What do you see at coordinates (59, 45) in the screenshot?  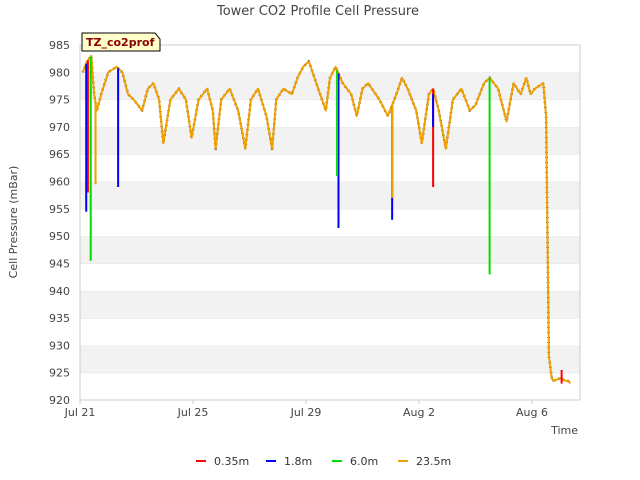 I see `y-tick-label: 985` at bounding box center [59, 45].